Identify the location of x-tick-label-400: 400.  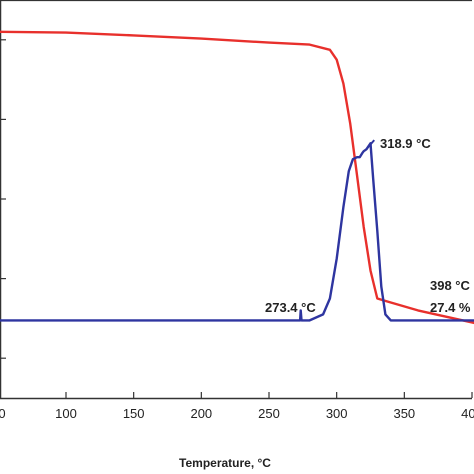
(467, 413).